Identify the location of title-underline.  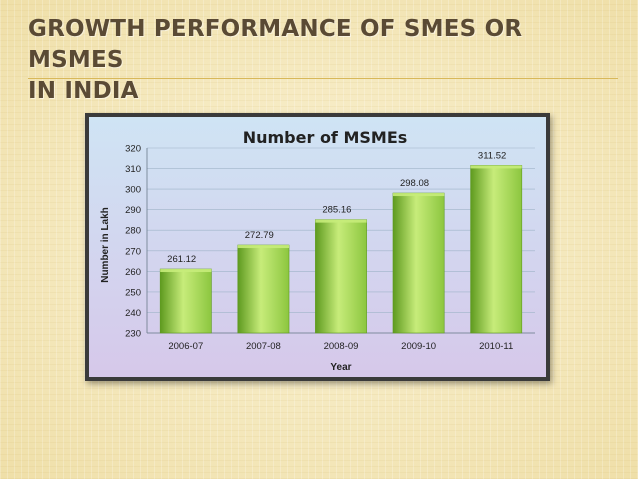
(323, 78).